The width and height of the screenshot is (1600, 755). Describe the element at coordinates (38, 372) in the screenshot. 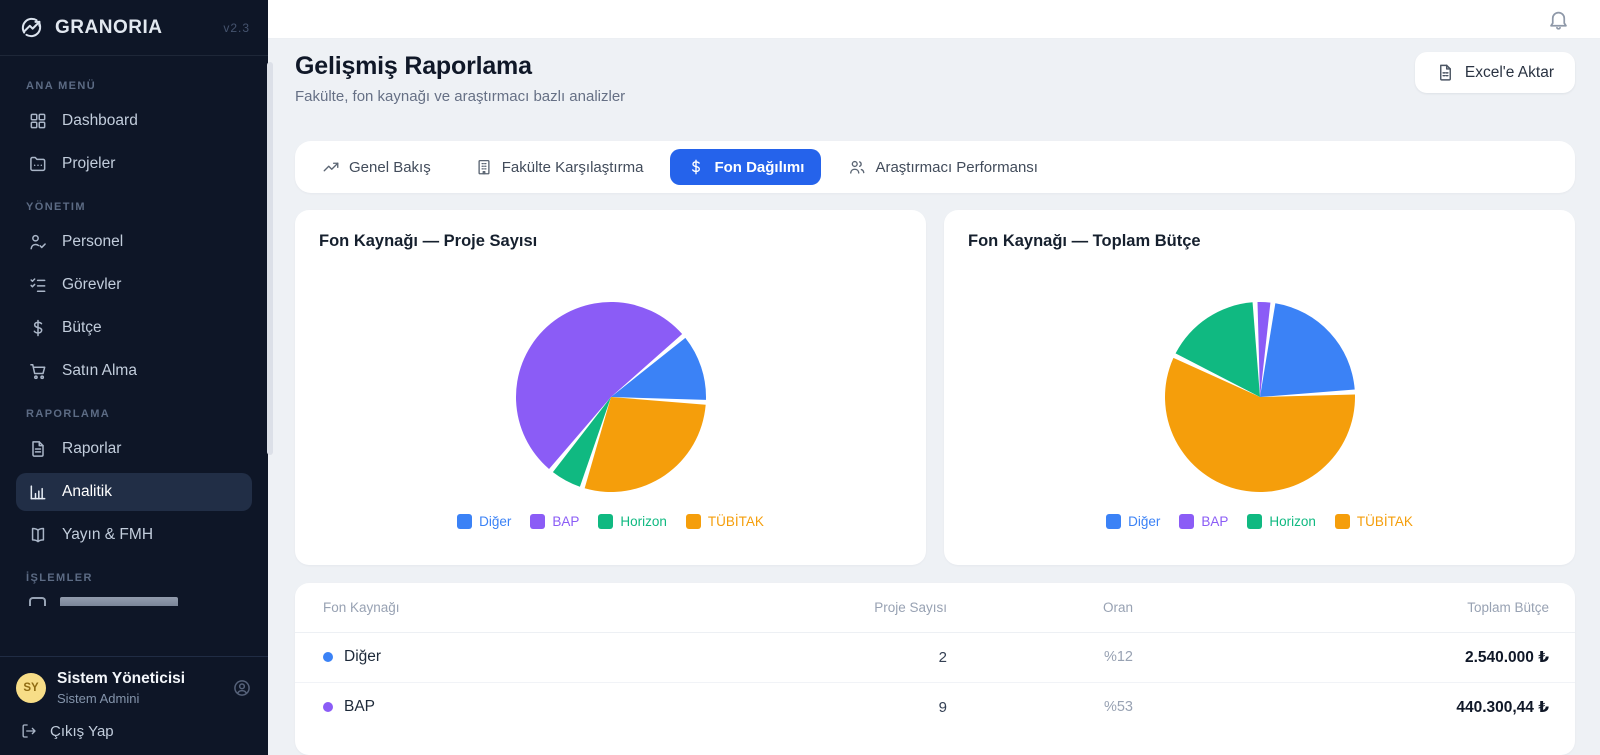

I see `cart-icon` at that location.